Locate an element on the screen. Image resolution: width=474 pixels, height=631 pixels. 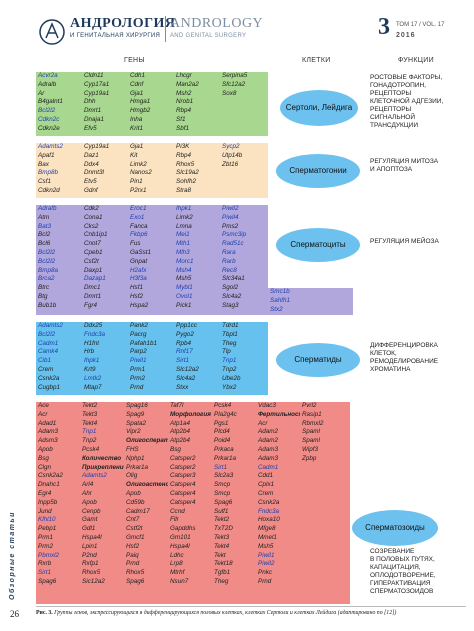
function-line: ГОНАДОТРОПИН, is located at coordinates (398, 85).